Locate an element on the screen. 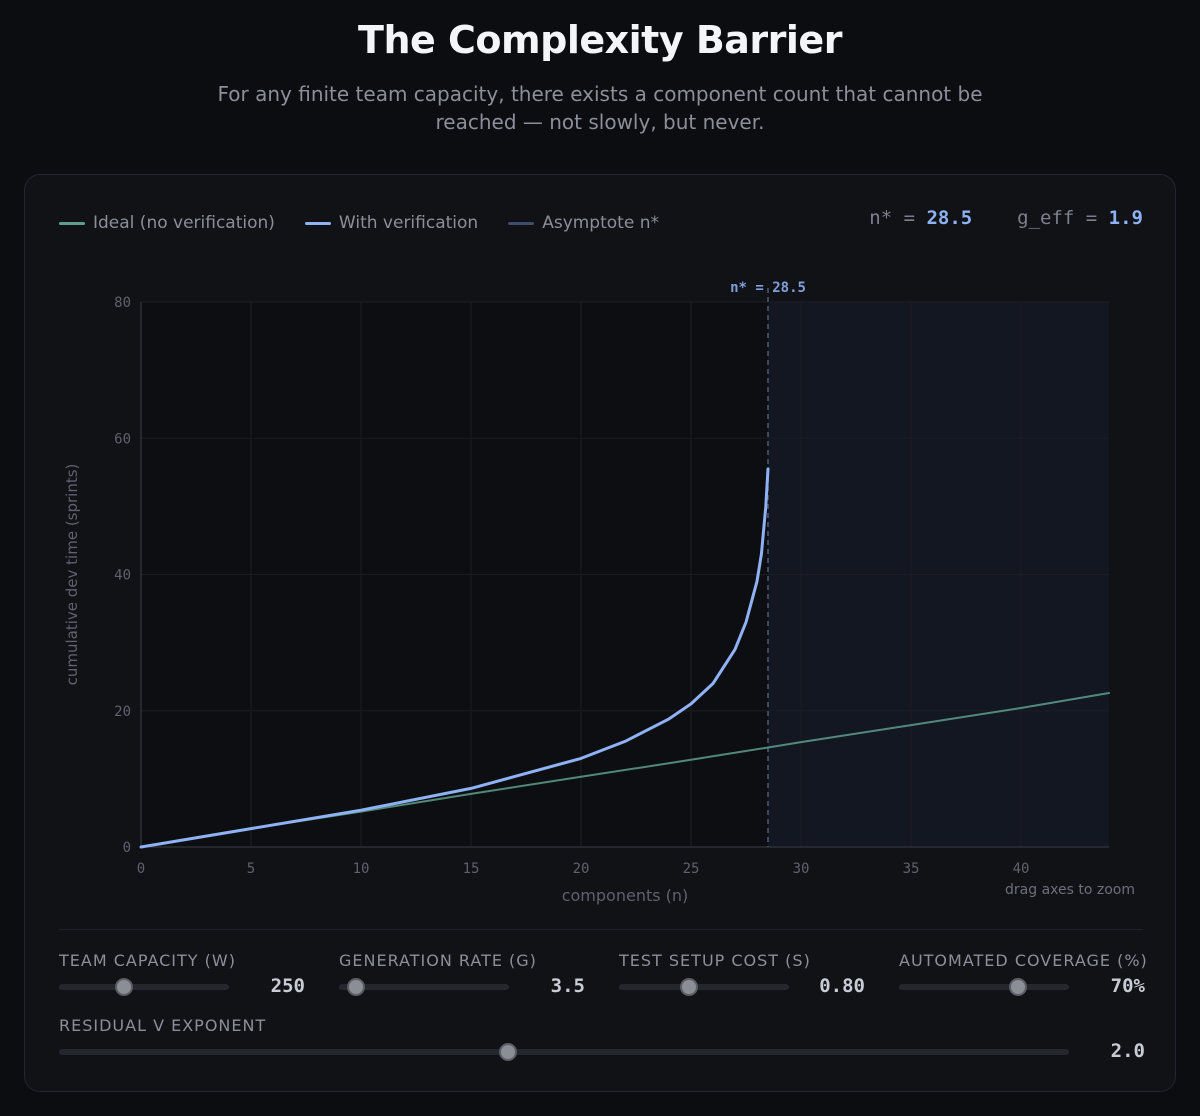 This screenshot has height=1116, width=1200. x-tick-label: 15 is located at coordinates (471, 869).